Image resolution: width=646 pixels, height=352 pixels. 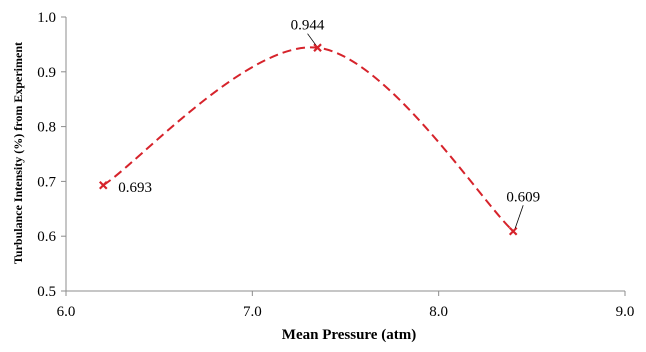 I want to click on y-tick-label: 0.9, so click(x=46, y=73).